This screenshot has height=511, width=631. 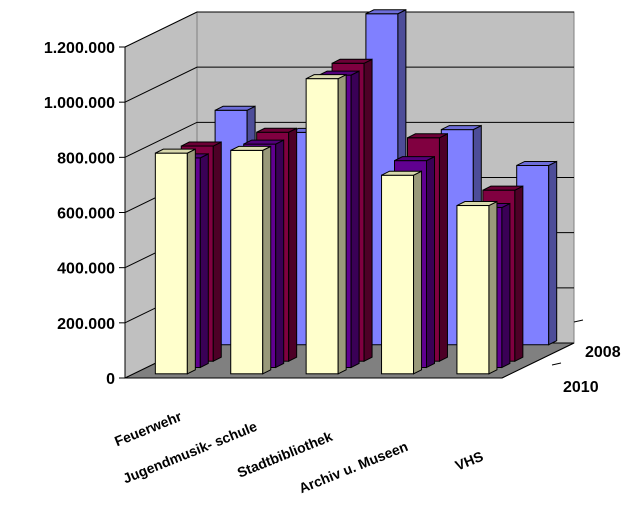 I want to click on y-tick-label: 600.000, so click(x=86, y=214).